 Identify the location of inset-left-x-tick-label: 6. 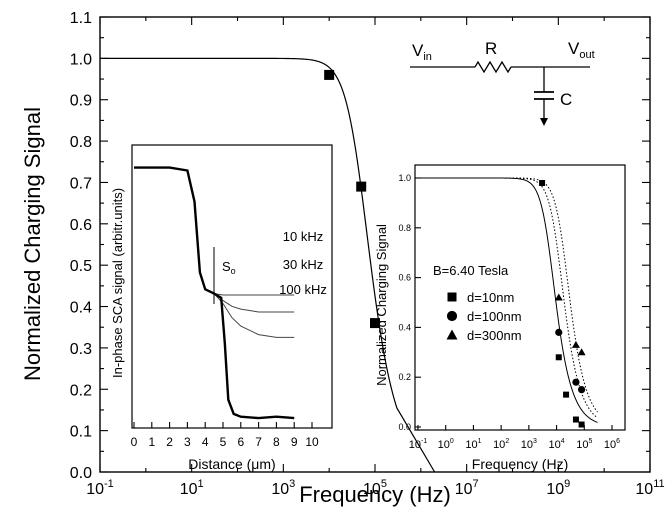
(240, 442).